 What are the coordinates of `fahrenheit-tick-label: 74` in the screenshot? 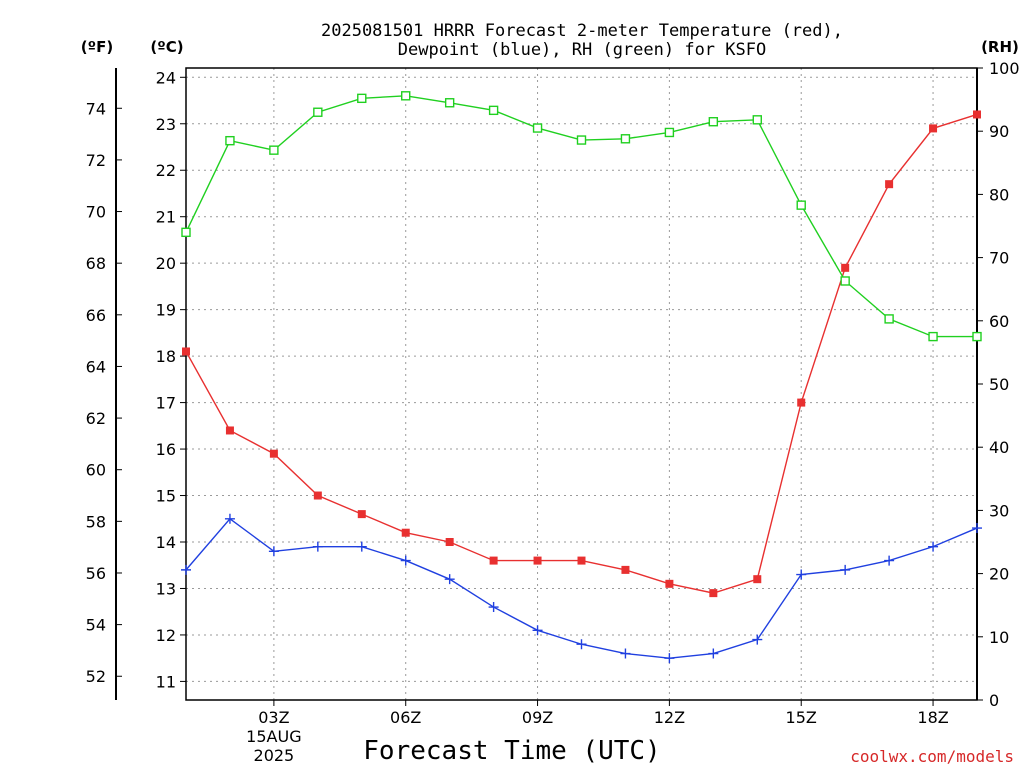 It's located at (96, 108).